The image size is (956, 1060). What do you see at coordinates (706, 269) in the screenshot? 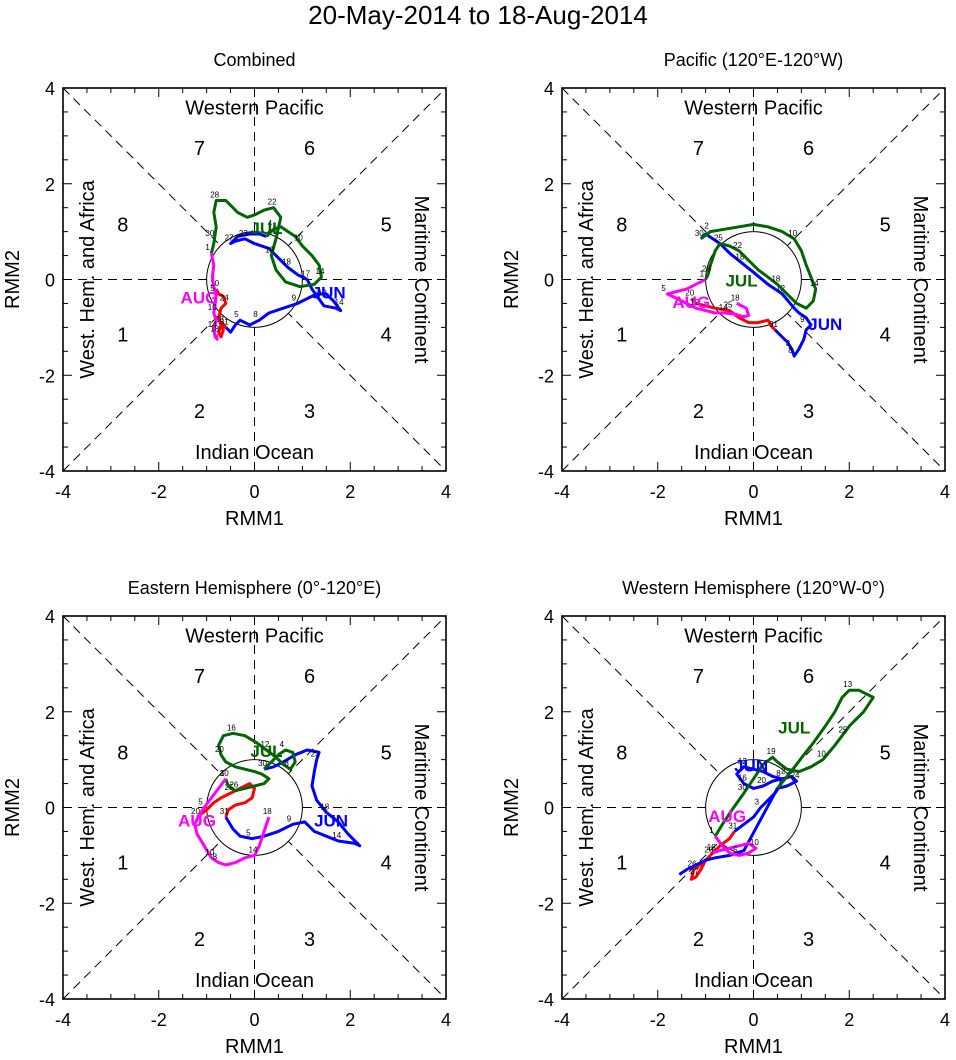
I see `day-label: 28` at bounding box center [706, 269].